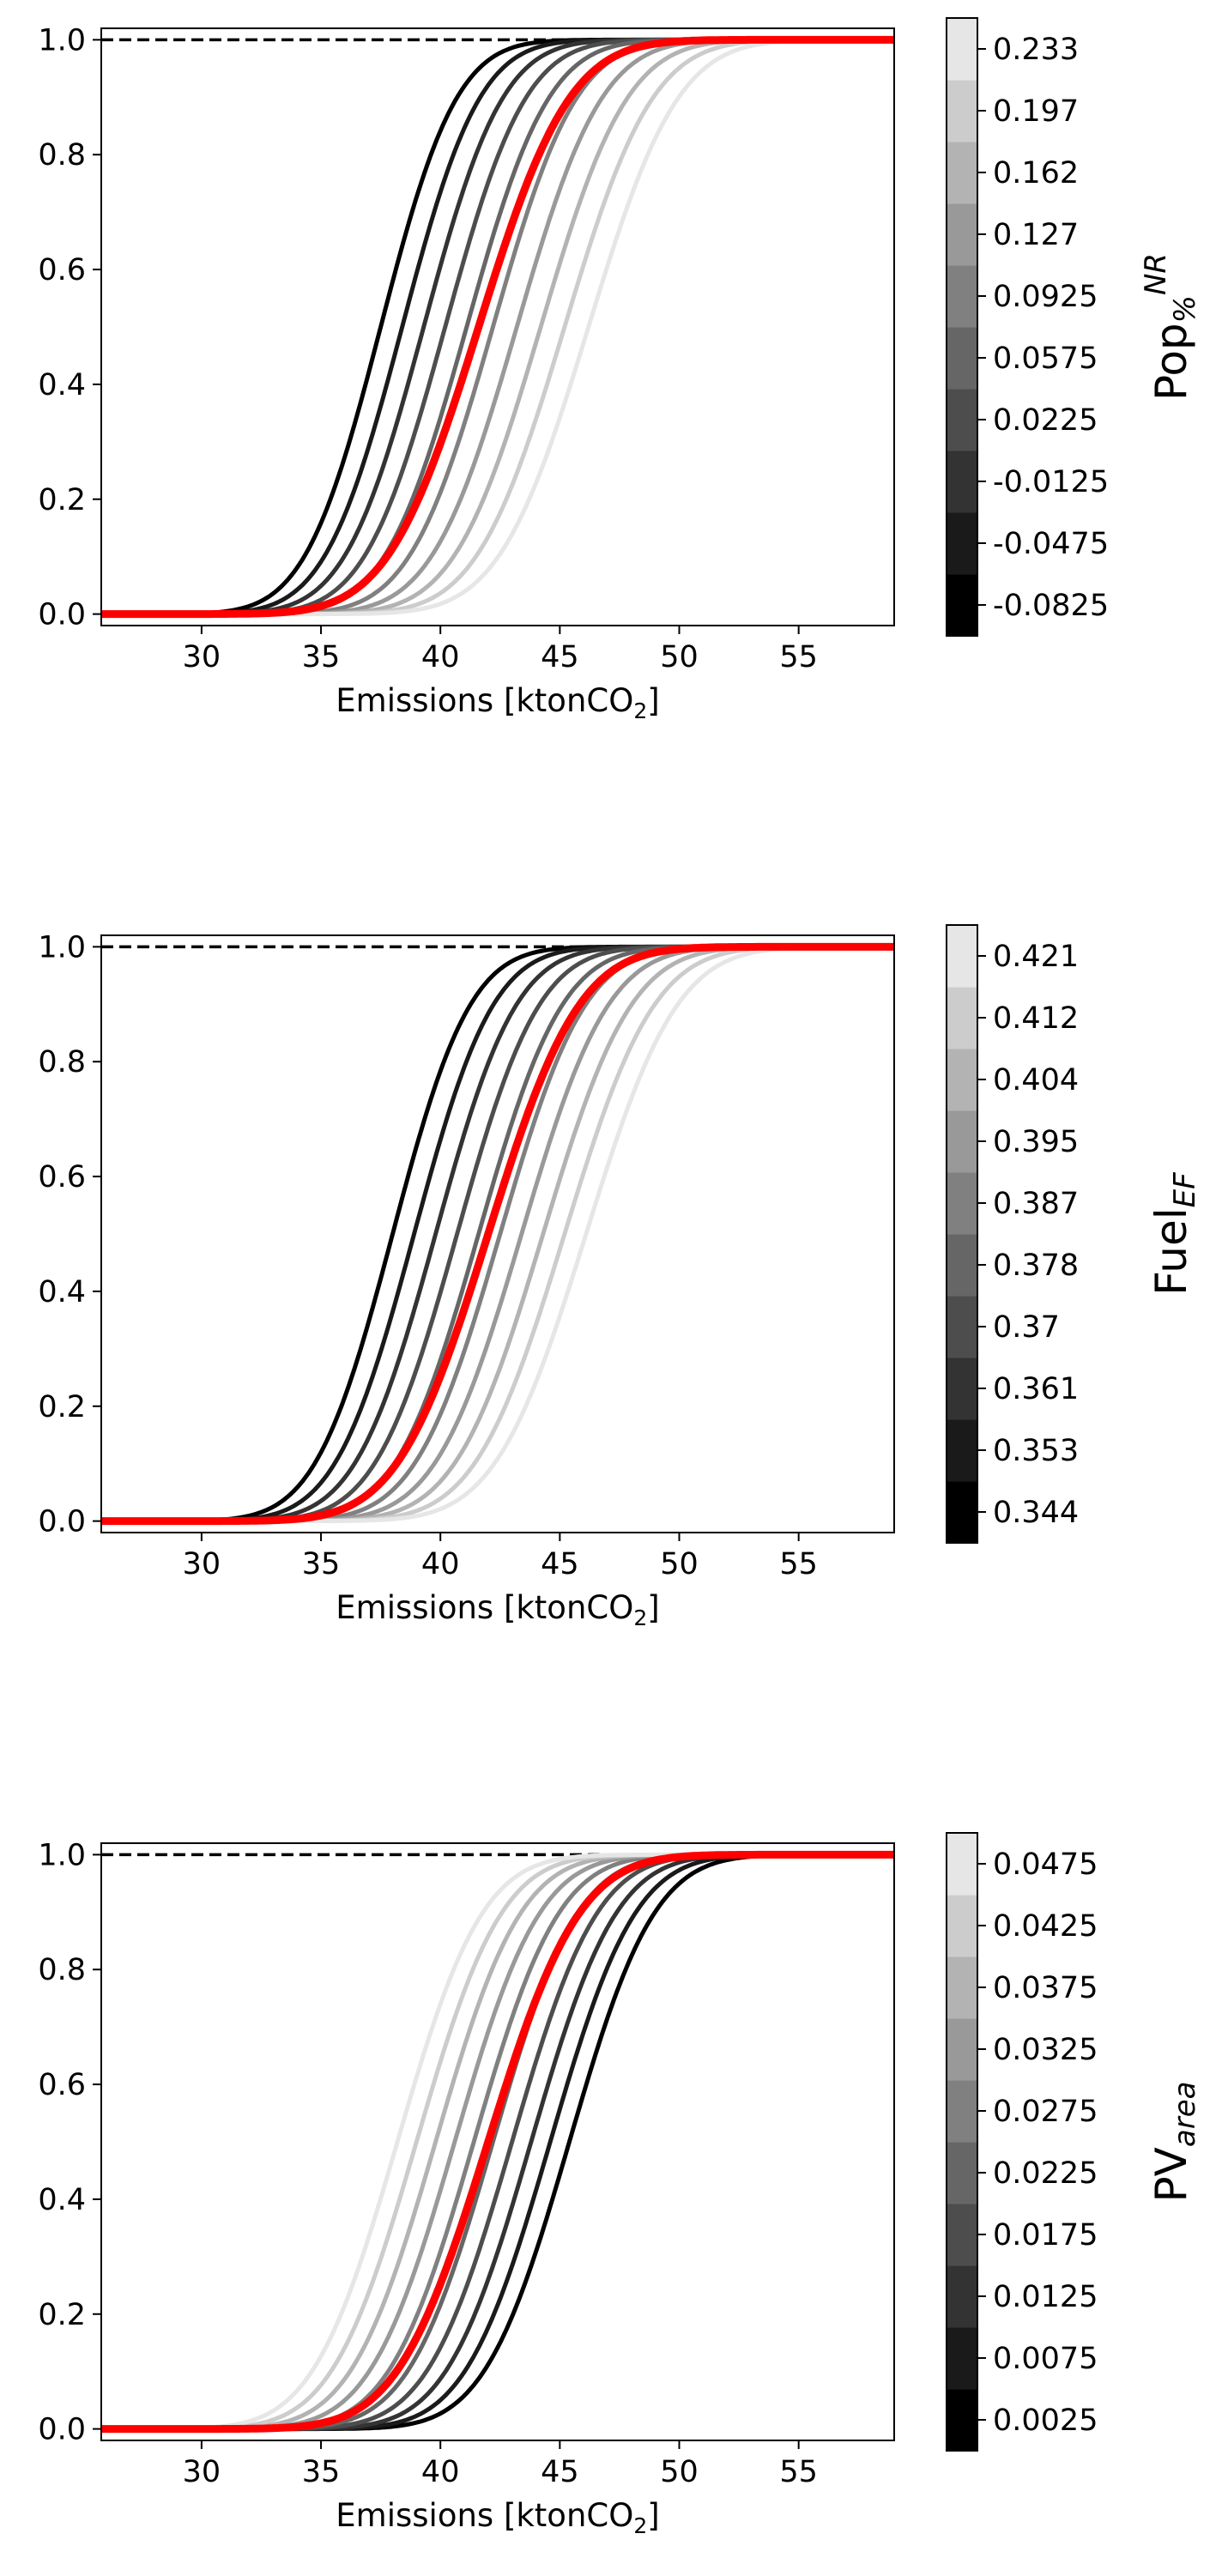 The width and height of the screenshot is (1228, 2576). I want to click on colorbar-tick-label: -0.0825, so click(1051, 606).